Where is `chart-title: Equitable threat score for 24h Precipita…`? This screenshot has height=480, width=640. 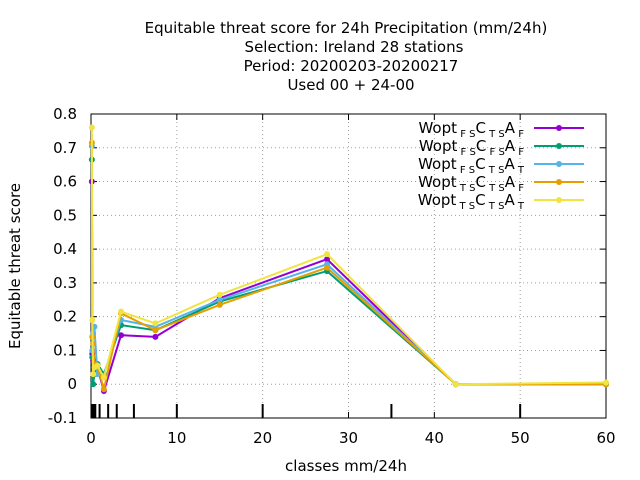
chart-title: Equitable threat score for 24h Precipita… is located at coordinates (346, 56).